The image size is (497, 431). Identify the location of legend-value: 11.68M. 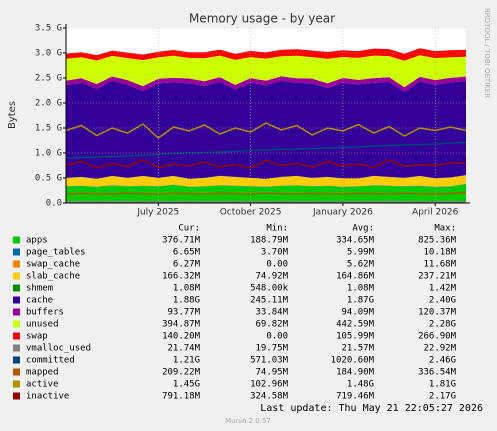
(439, 265).